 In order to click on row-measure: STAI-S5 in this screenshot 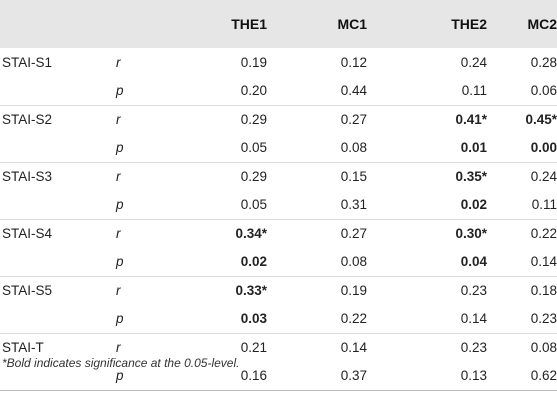, I will do `click(54, 290)`.